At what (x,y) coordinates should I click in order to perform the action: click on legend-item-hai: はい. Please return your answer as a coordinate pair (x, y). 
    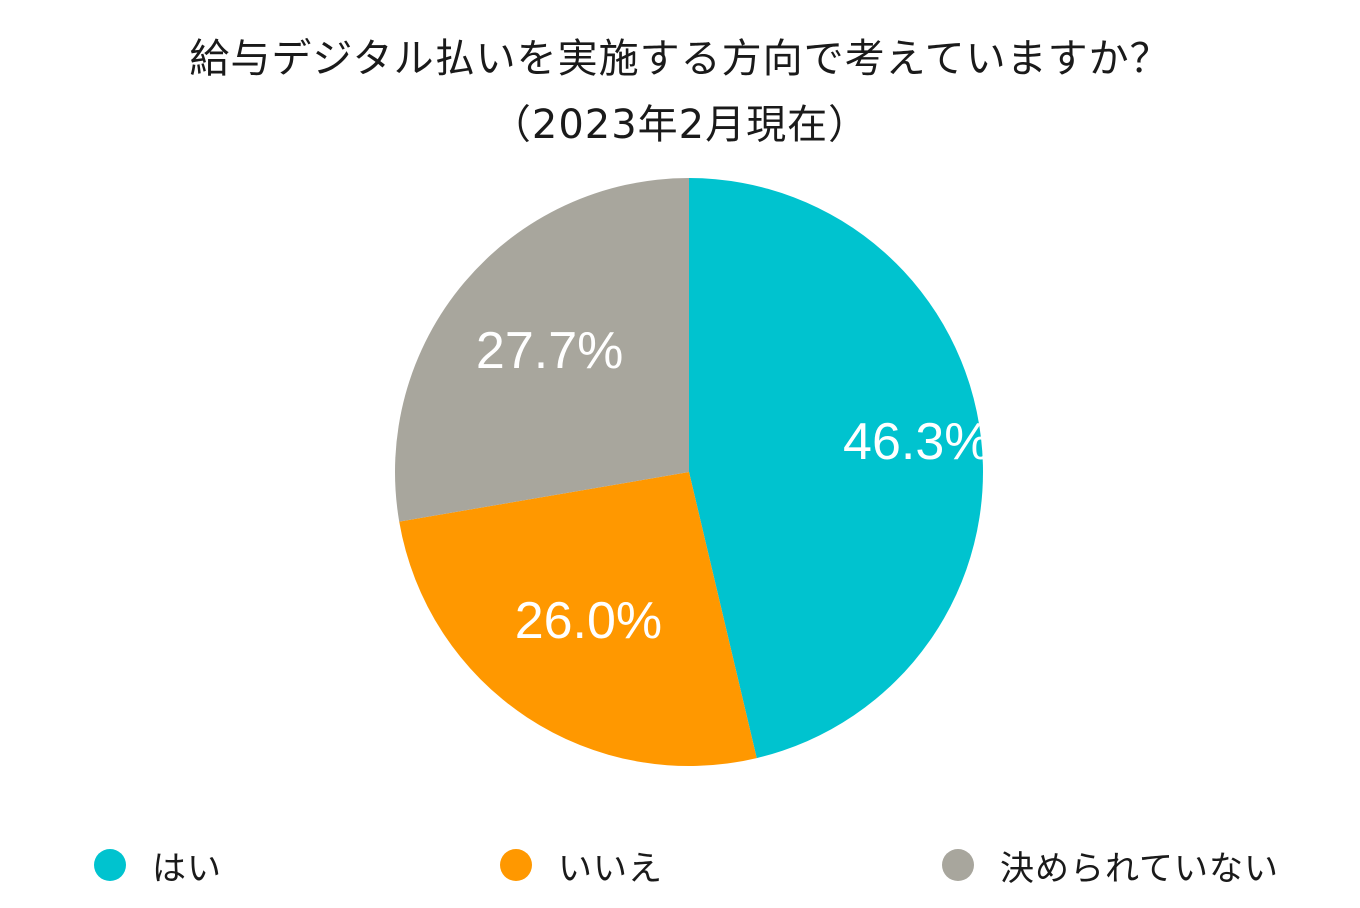
    Looking at the image, I should click on (158, 865).